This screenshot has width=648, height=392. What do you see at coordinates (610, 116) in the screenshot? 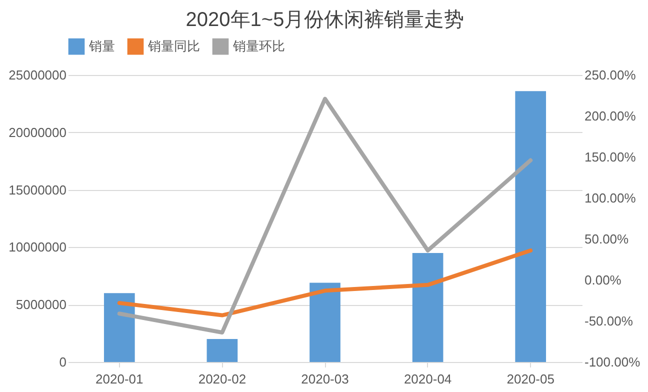
I see `y2-tick-label: 200.00%` at bounding box center [610, 116].